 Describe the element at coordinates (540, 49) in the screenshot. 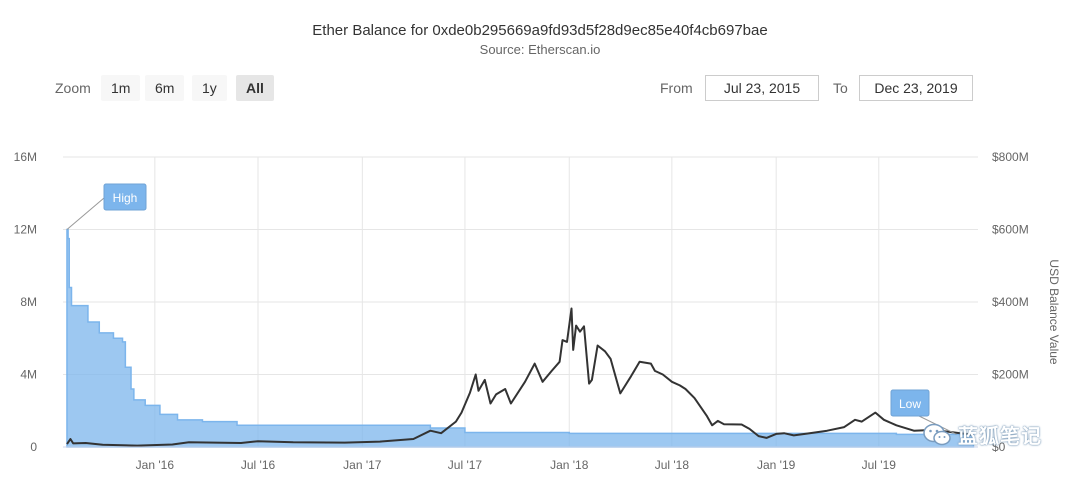

I see `chart-subtitle: Source: Etherscan.io` at that location.